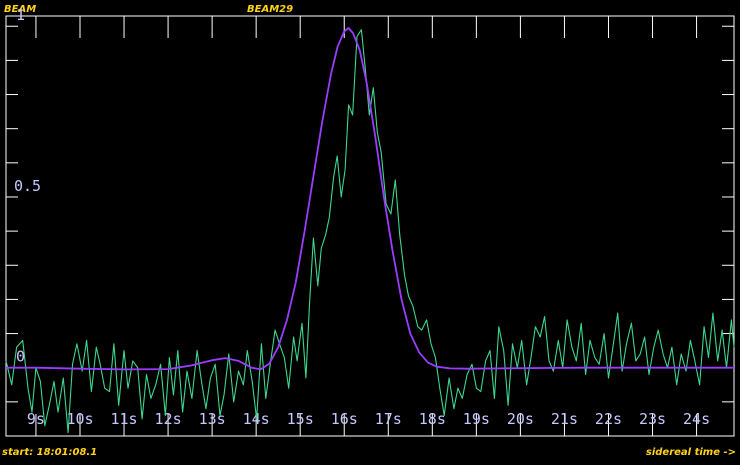 The height and width of the screenshot is (465, 740). I want to click on x-tick-label: 15s, so click(300, 419).